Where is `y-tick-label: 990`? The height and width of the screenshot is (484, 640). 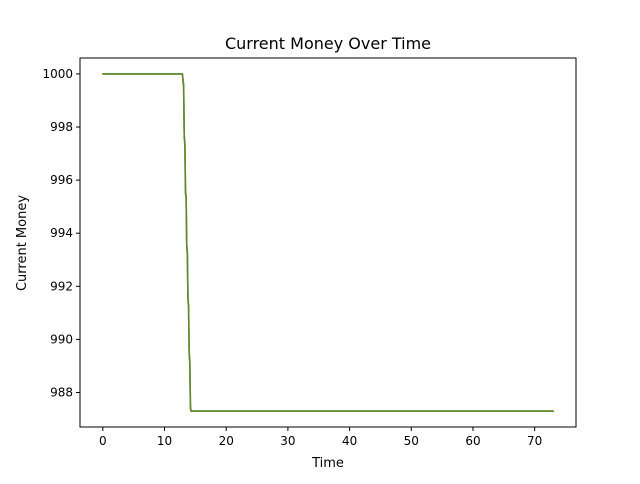 y-tick-label: 990 is located at coordinates (61, 339).